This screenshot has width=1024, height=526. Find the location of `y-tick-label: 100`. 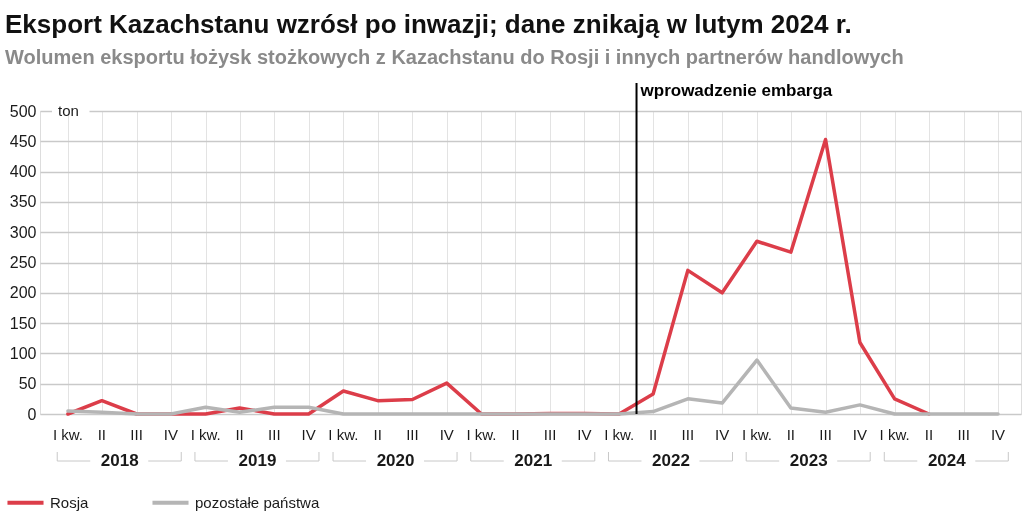

y-tick-label: 100 is located at coordinates (23, 353).